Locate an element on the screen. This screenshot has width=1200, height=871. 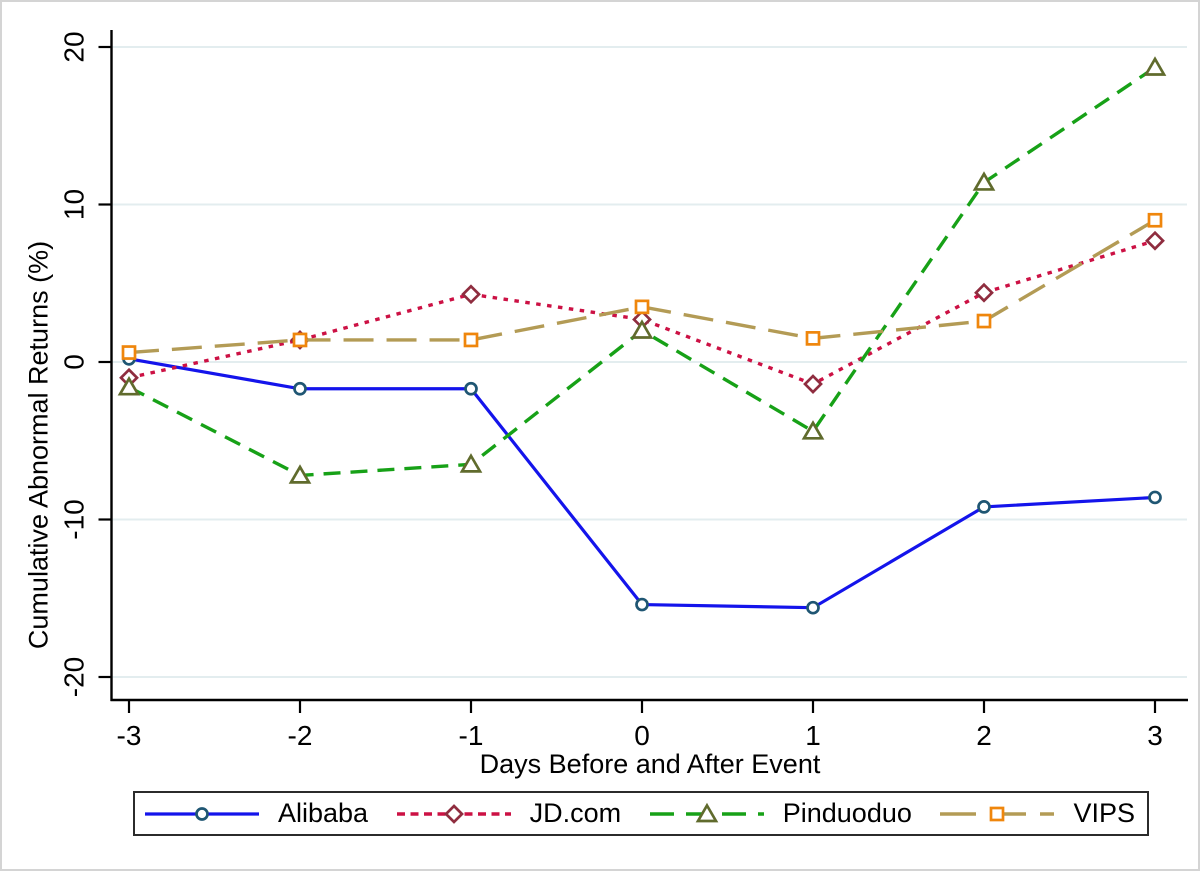
legend-line-sample-vips is located at coordinates (997, 813).